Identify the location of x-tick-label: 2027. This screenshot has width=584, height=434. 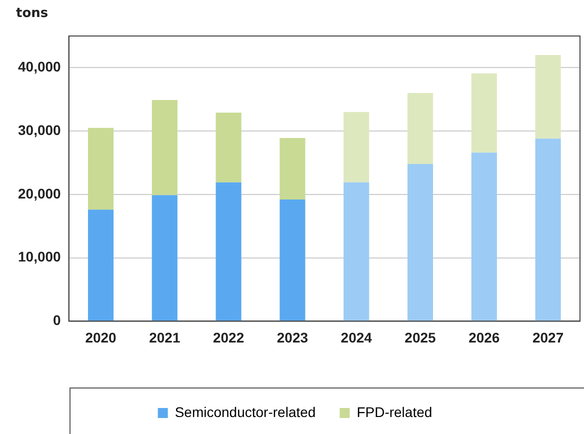
(548, 337).